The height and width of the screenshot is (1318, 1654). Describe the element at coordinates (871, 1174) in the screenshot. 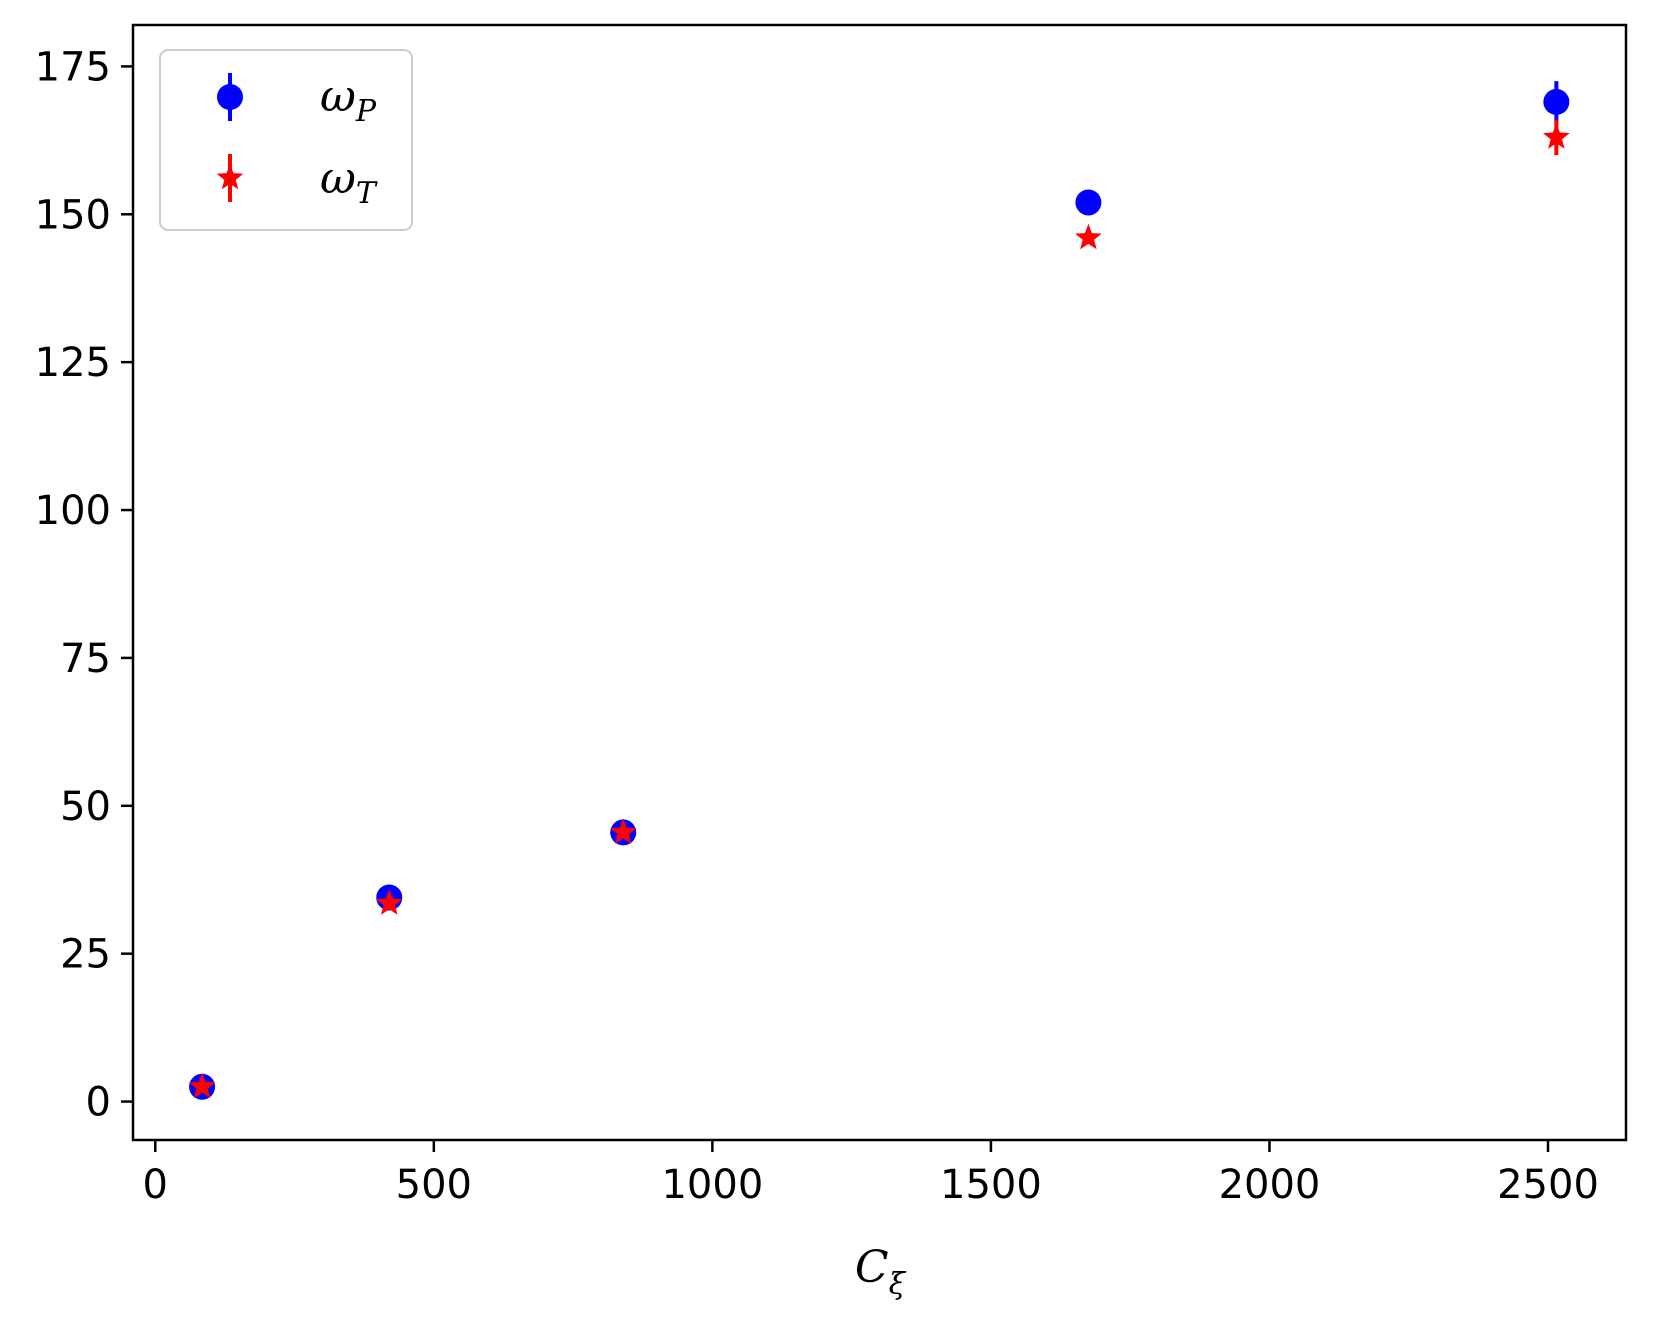

I see `x-axis: 0 500 1000 1500 2000 2500` at that location.